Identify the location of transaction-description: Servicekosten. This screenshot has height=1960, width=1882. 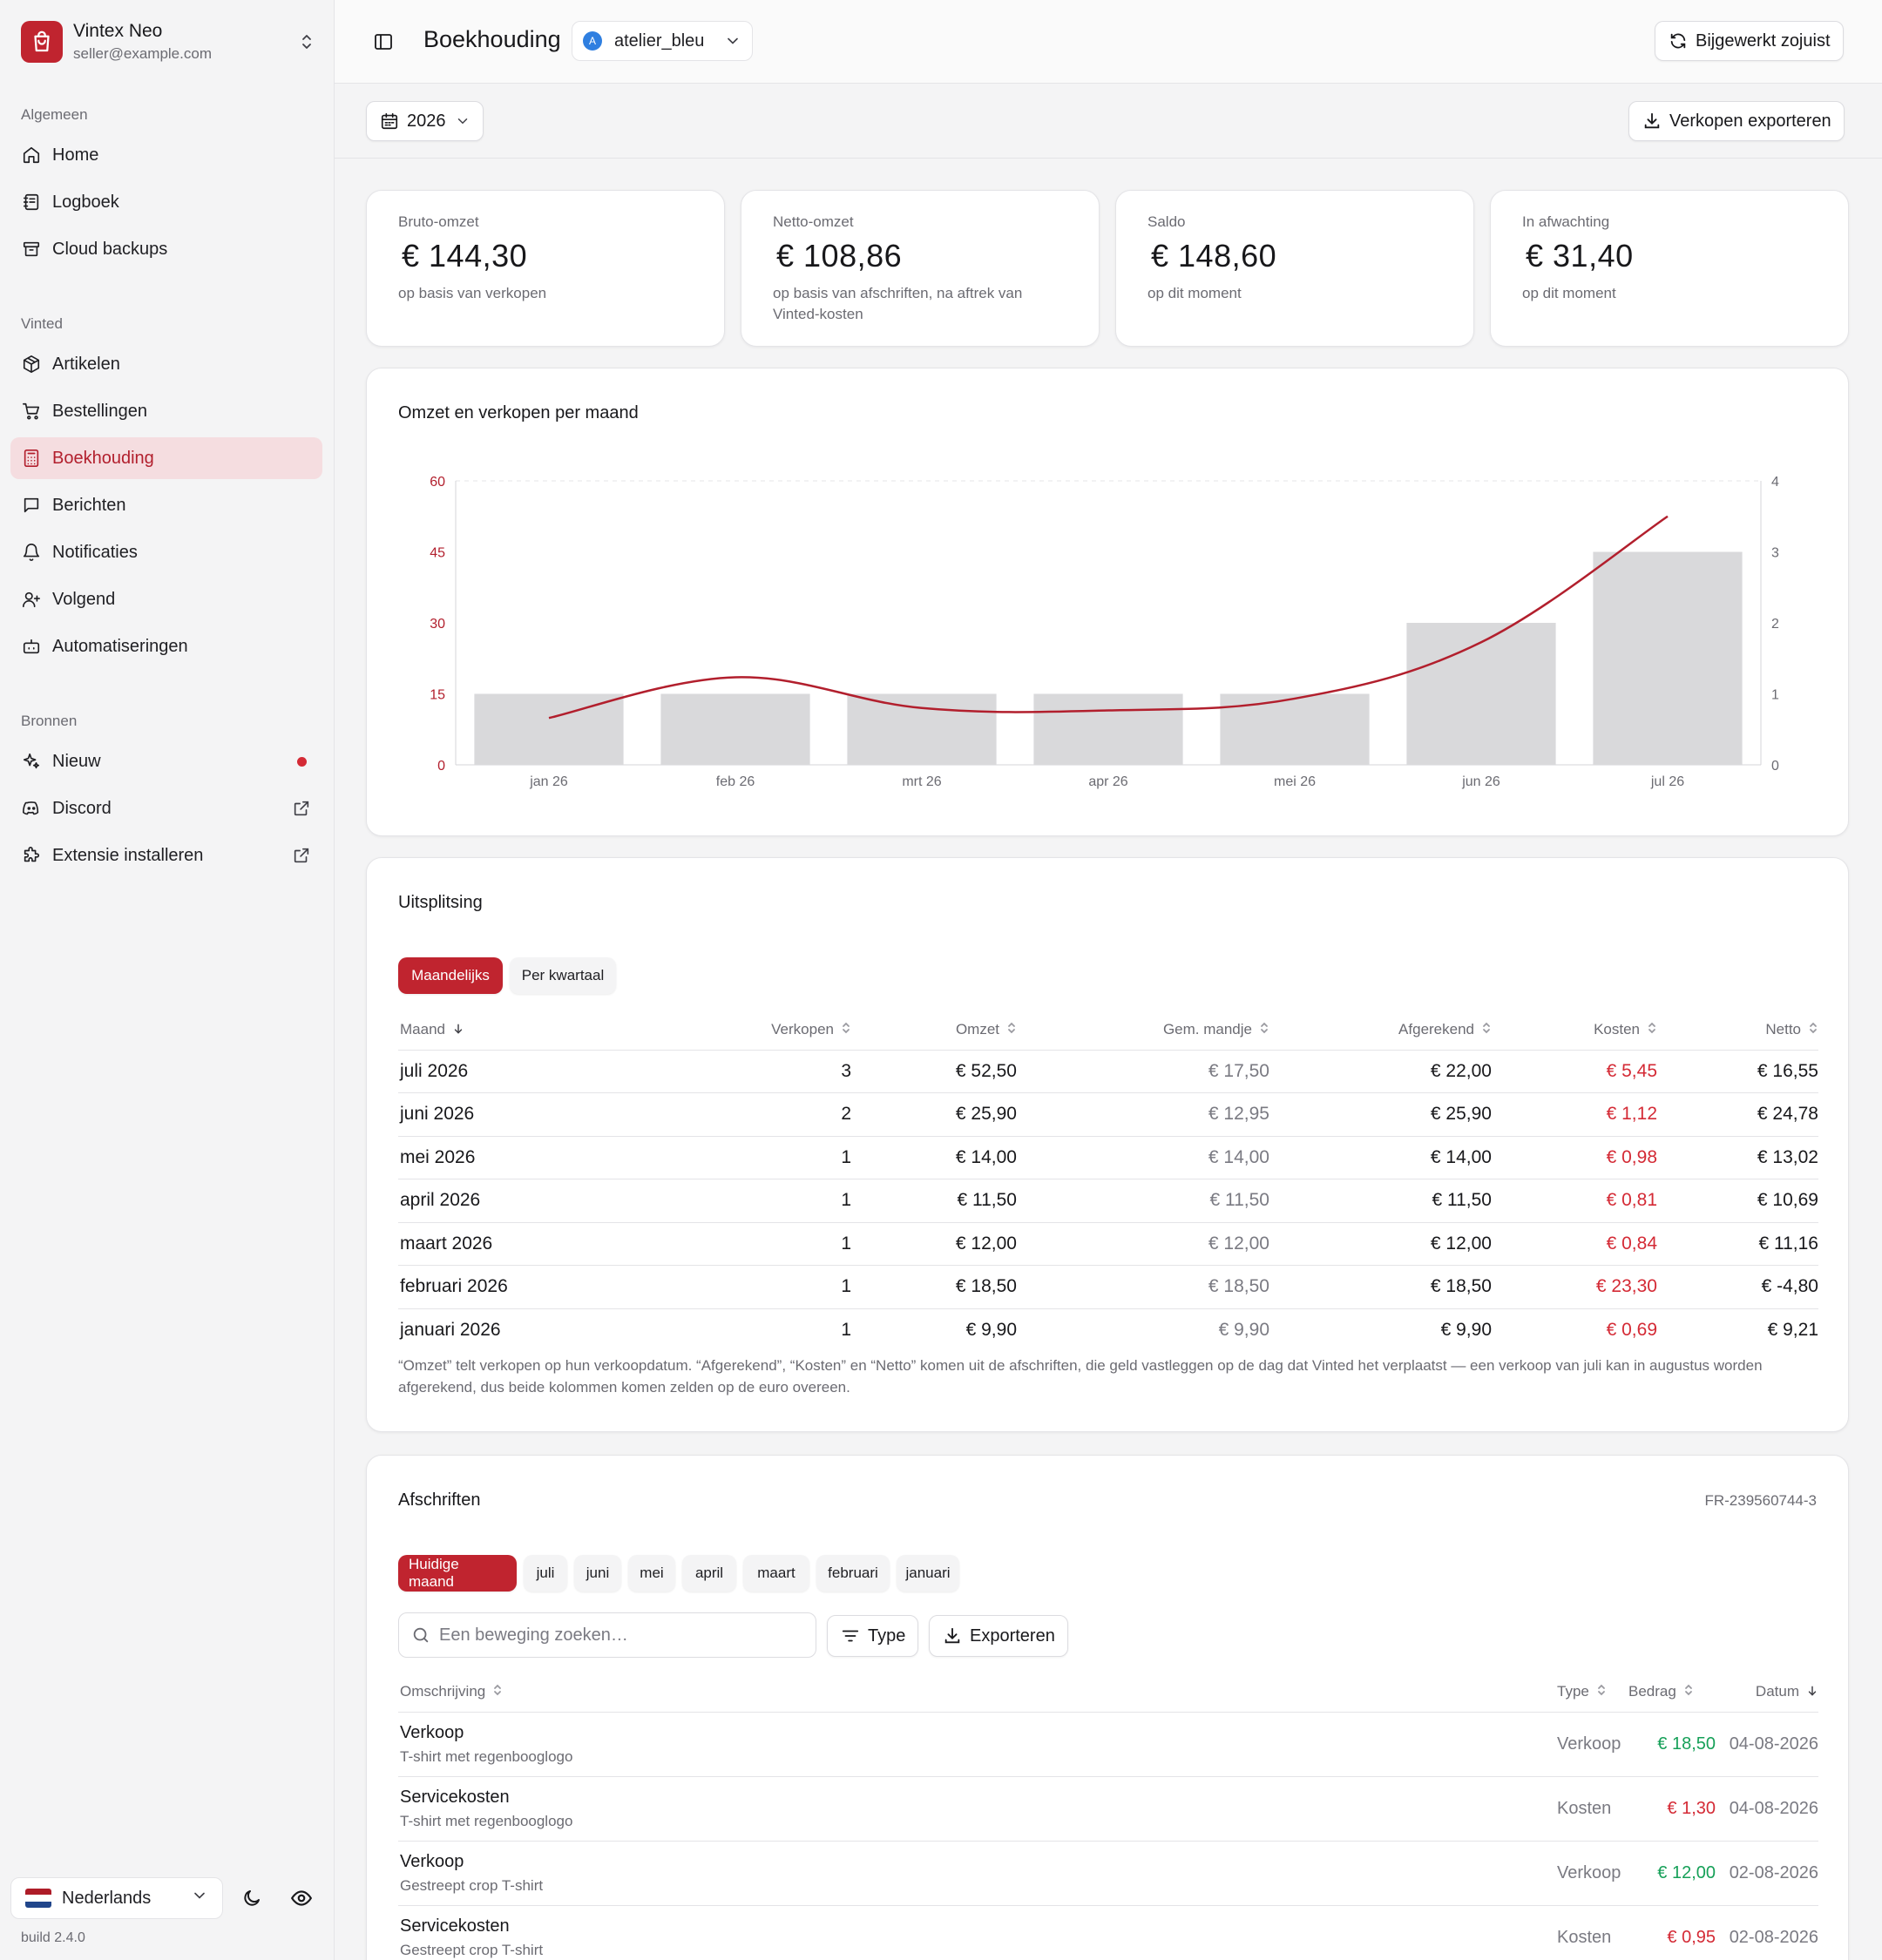
(455, 1797).